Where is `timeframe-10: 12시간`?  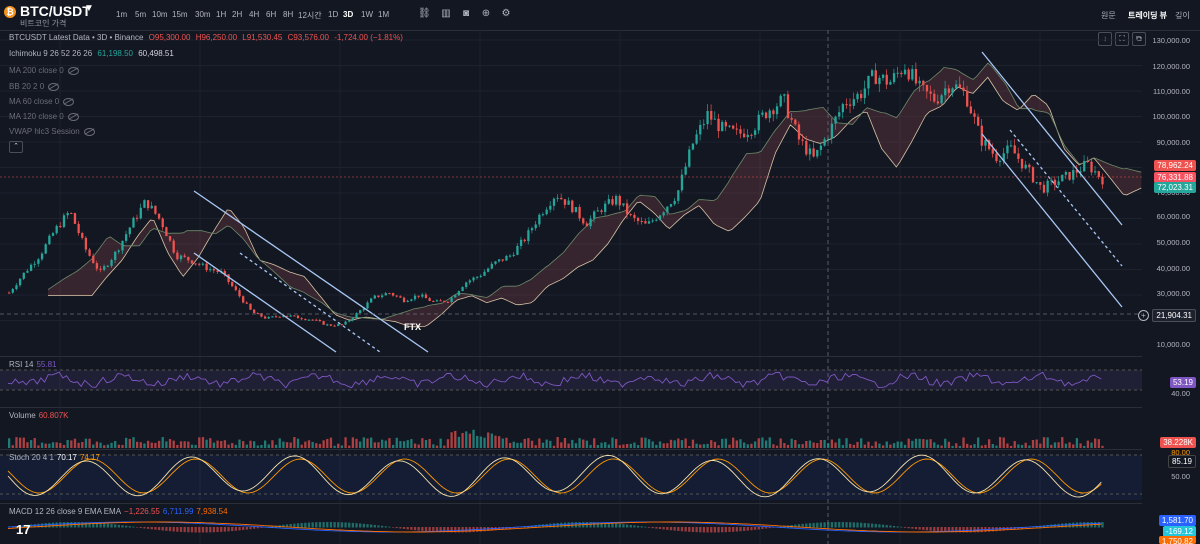
timeframe-10: 12시간 is located at coordinates (310, 15).